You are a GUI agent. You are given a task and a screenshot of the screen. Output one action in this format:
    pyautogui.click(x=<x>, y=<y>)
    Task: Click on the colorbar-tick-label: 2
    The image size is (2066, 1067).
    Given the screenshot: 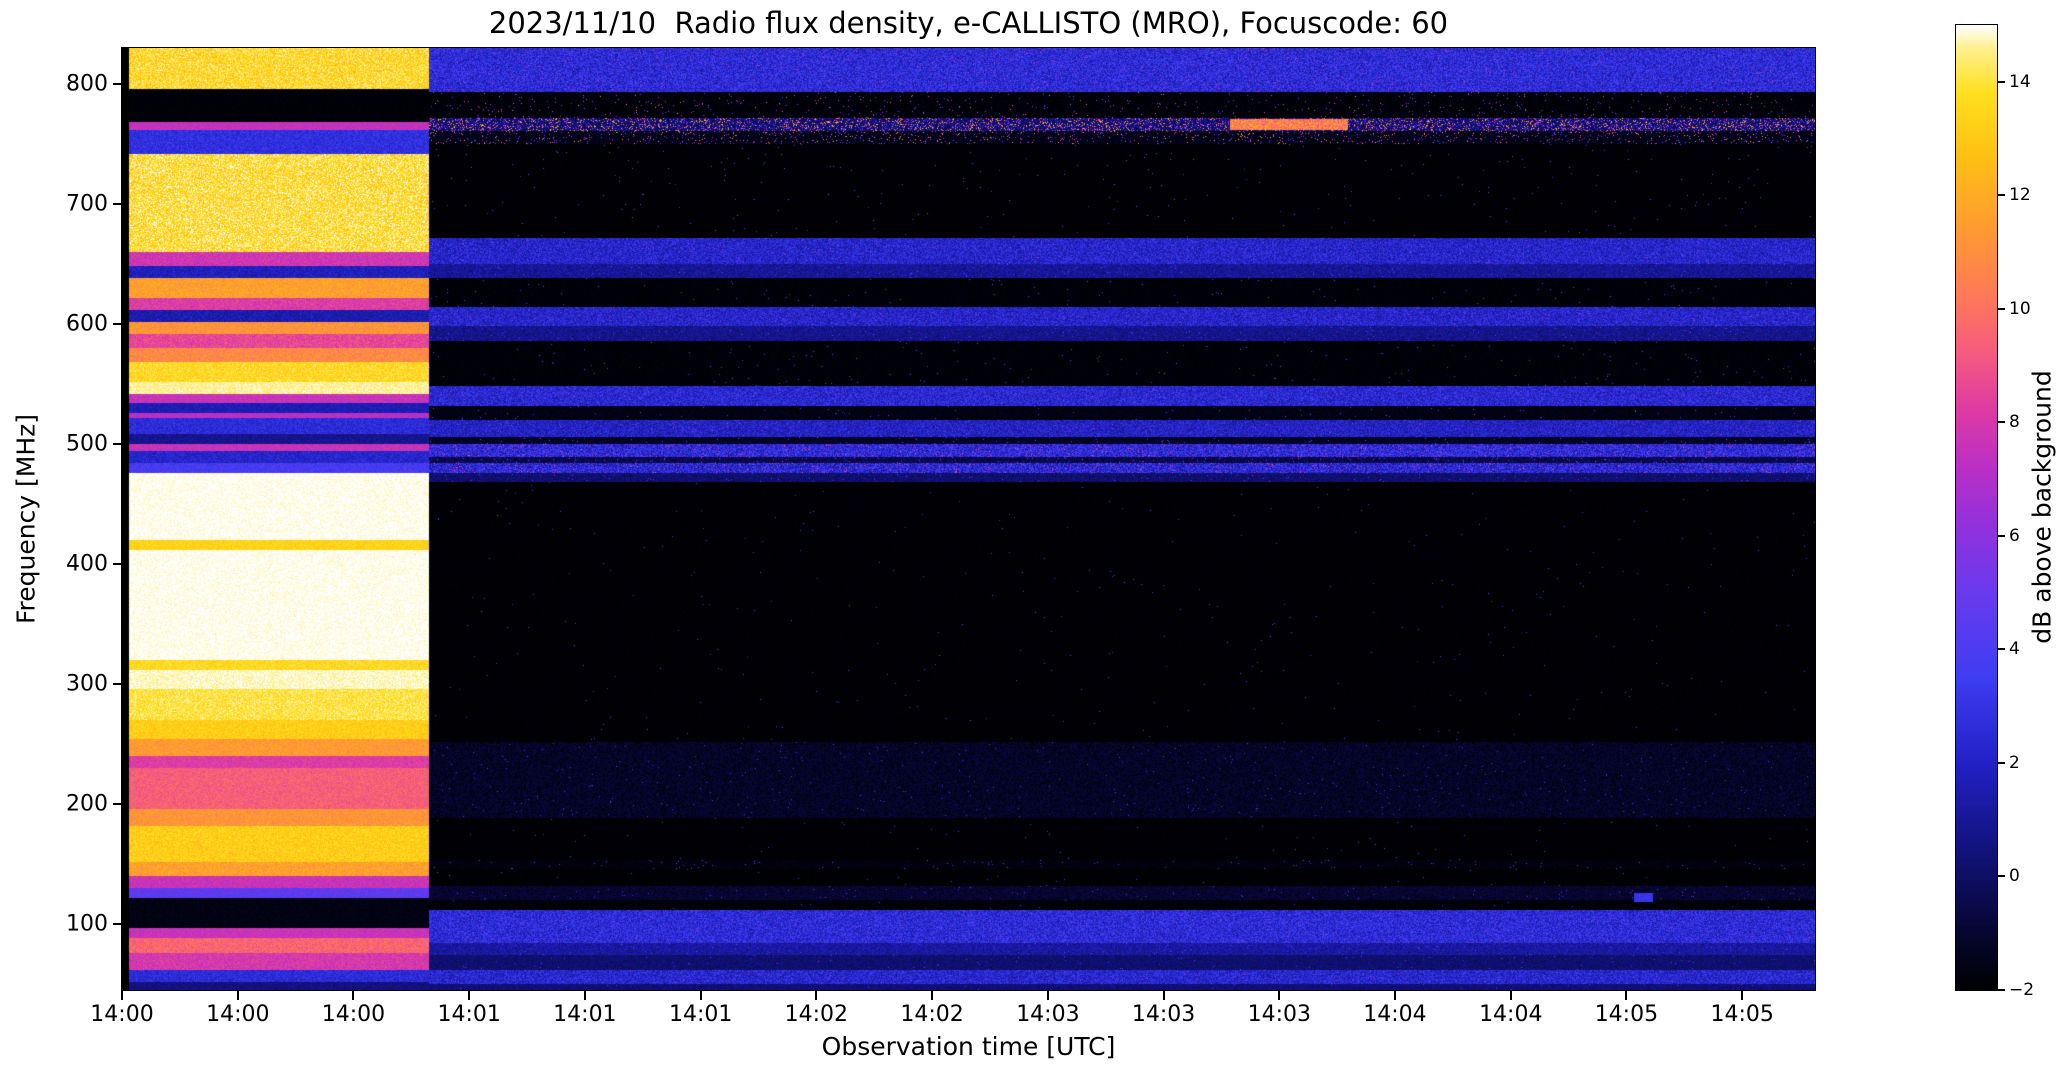 What is the action you would take?
    pyautogui.click(x=2014, y=762)
    